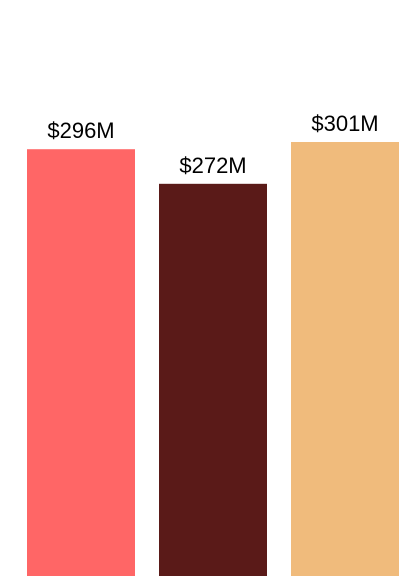  Describe the element at coordinates (344, 123) in the screenshot. I see `bar-value-label-3: $301M` at that location.